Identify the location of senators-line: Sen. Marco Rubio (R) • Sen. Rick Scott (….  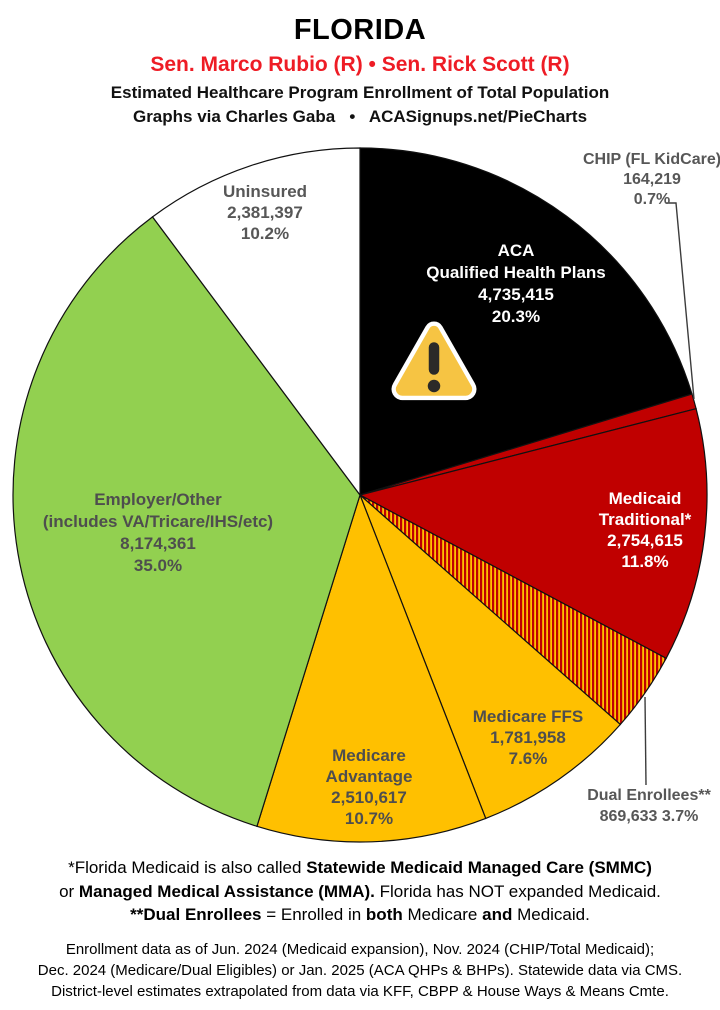
(360, 64).